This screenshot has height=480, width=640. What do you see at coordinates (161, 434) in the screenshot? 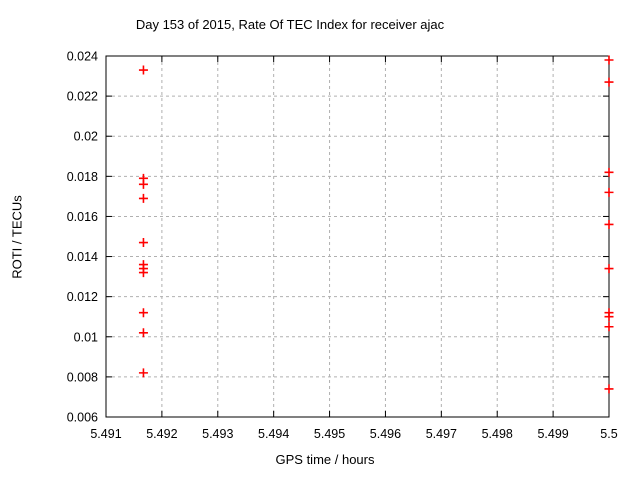
I see `x-tick-label: 5.492` at bounding box center [161, 434].